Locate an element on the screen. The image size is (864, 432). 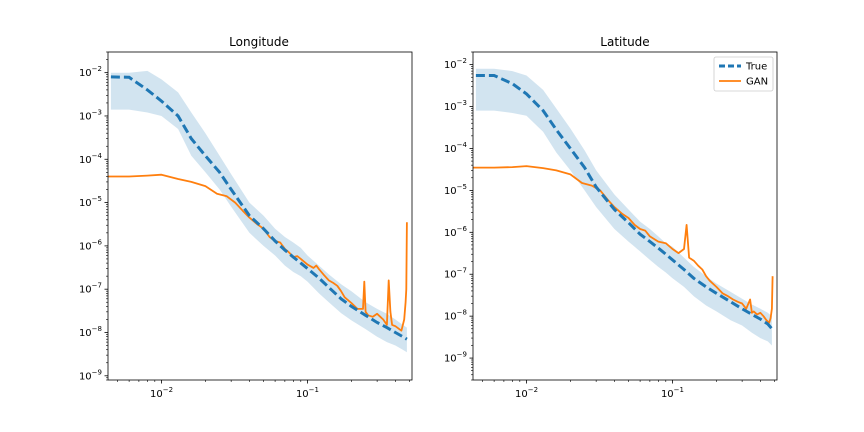
legend-true-label: True is located at coordinates (756, 67).